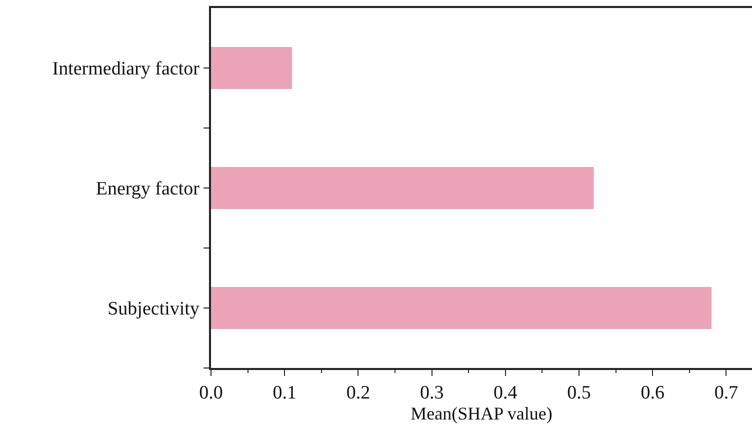  Describe the element at coordinates (211, 393) in the screenshot. I see `x-tick-label: 0.0` at that location.